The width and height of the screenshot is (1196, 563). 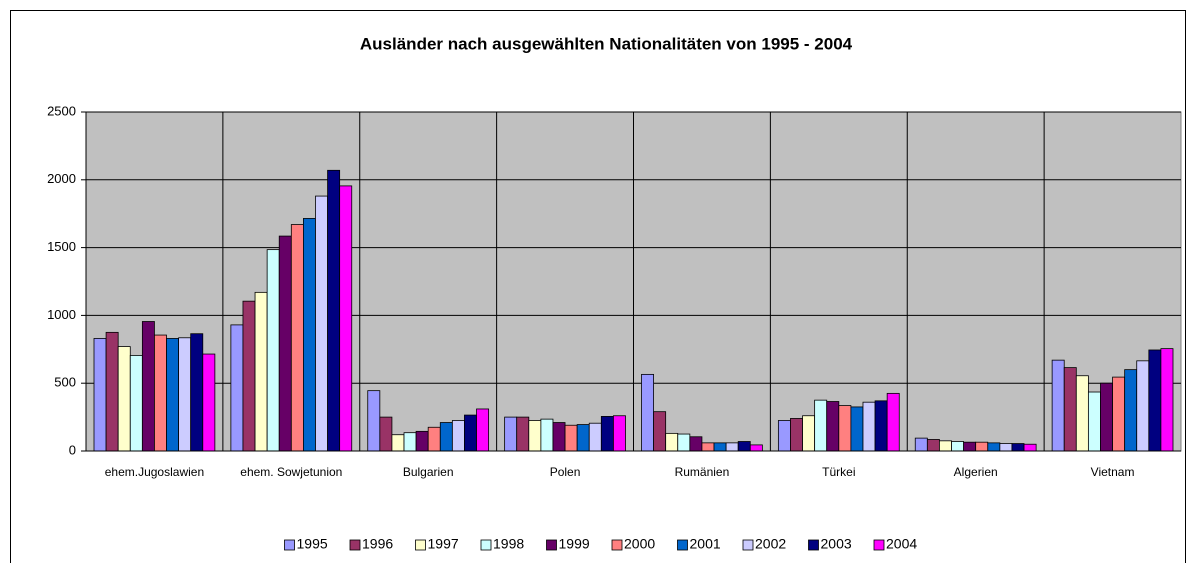 I want to click on y-tick-label: 500, so click(x=65, y=382).